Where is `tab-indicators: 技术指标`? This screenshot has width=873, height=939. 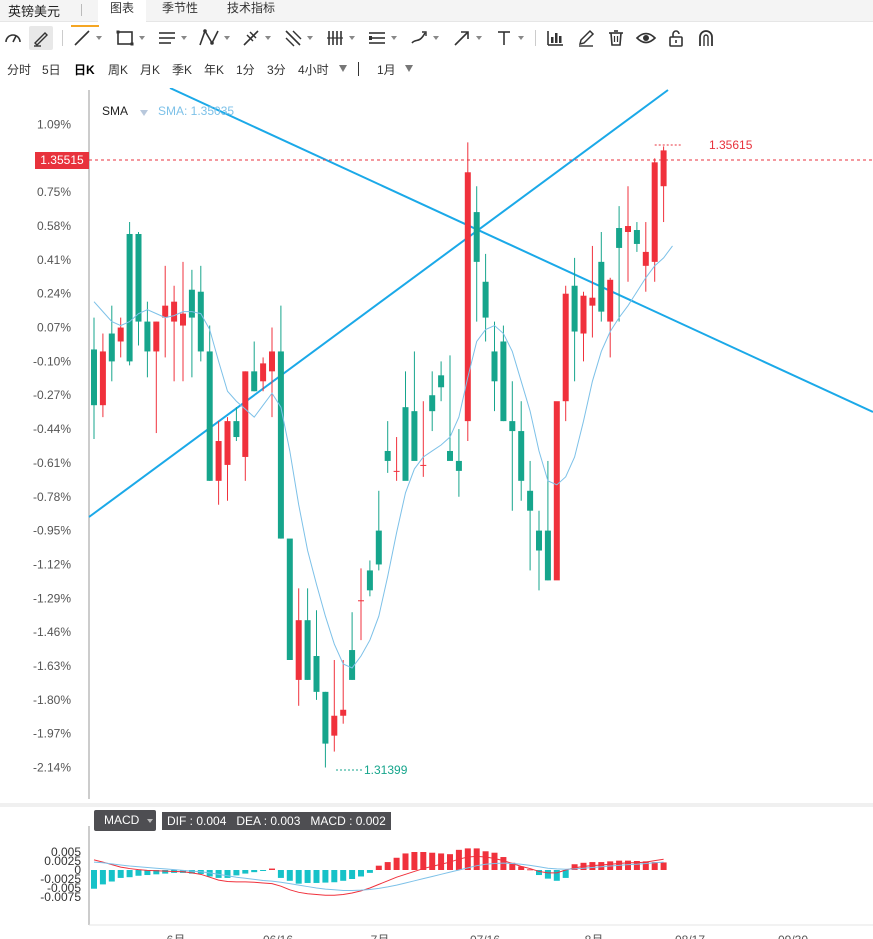
tab-indicators: 技术指标 is located at coordinates (251, 8).